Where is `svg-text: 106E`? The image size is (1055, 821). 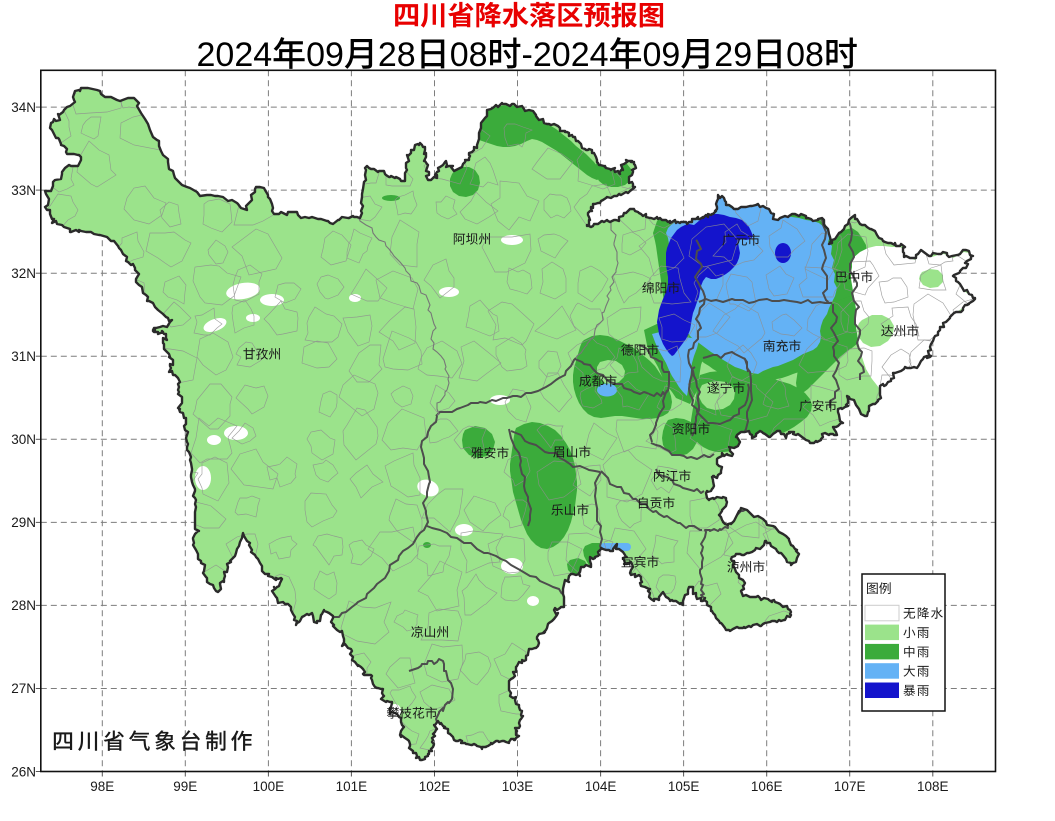 svg-text: 106E is located at coordinates (767, 786).